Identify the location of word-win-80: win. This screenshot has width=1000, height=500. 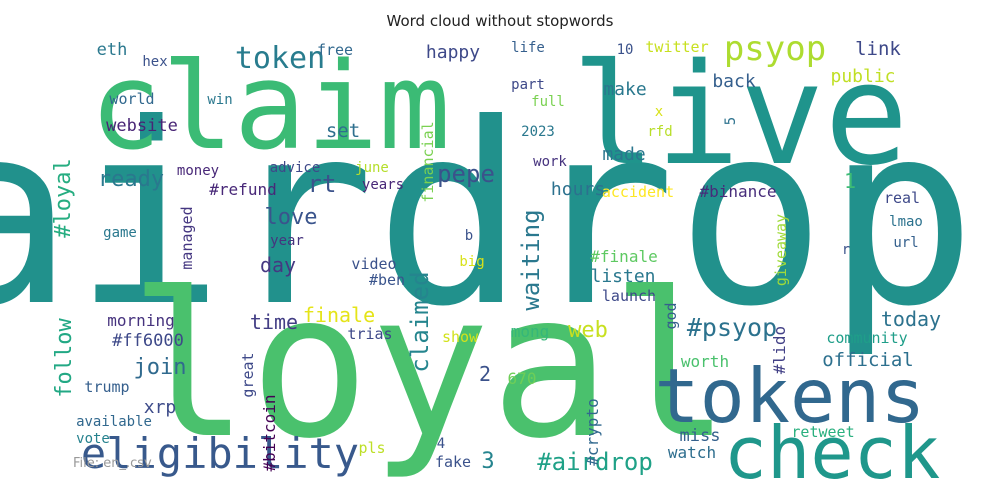
(219, 100).